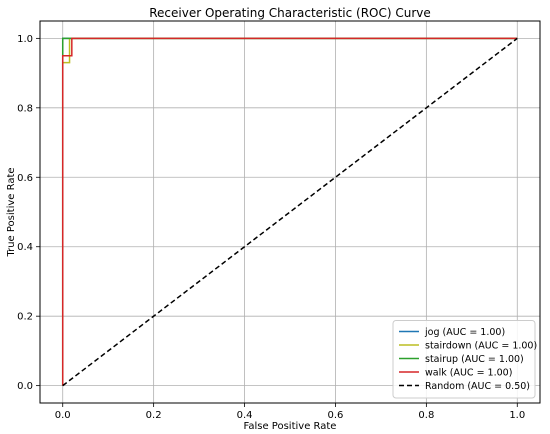  Describe the element at coordinates (25, 386) in the screenshot. I see `y-tick-label: 0.0` at that location.